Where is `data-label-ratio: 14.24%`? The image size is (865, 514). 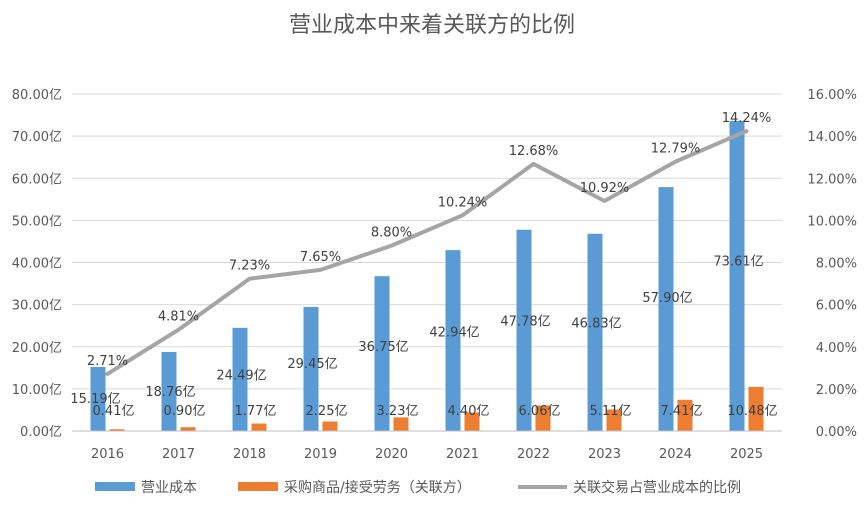 data-label-ratio: 14.24% is located at coordinates (747, 118).